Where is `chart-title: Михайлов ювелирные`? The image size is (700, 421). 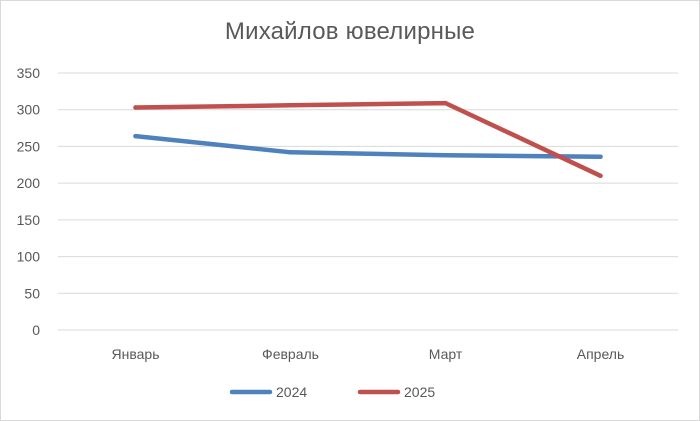 chart-title: Михайлов ювелирные is located at coordinates (350, 31).